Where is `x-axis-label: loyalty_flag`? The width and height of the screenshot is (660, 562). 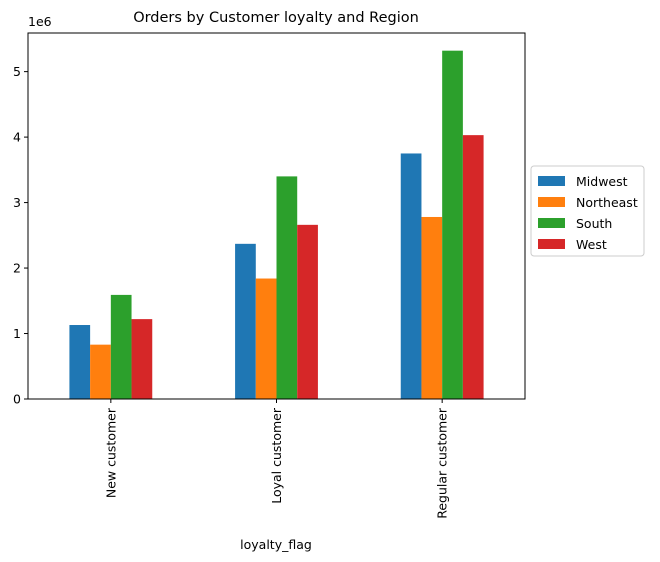
x-axis-label: loyalty_flag is located at coordinates (276, 544).